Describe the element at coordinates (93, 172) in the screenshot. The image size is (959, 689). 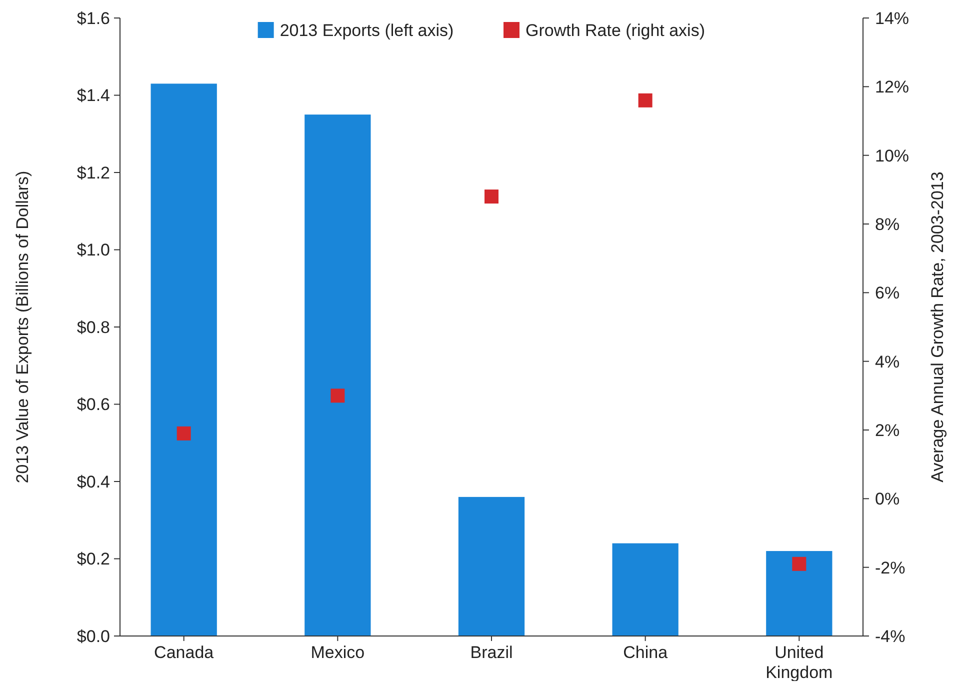
I see `y-tick-label: $1.2` at that location.